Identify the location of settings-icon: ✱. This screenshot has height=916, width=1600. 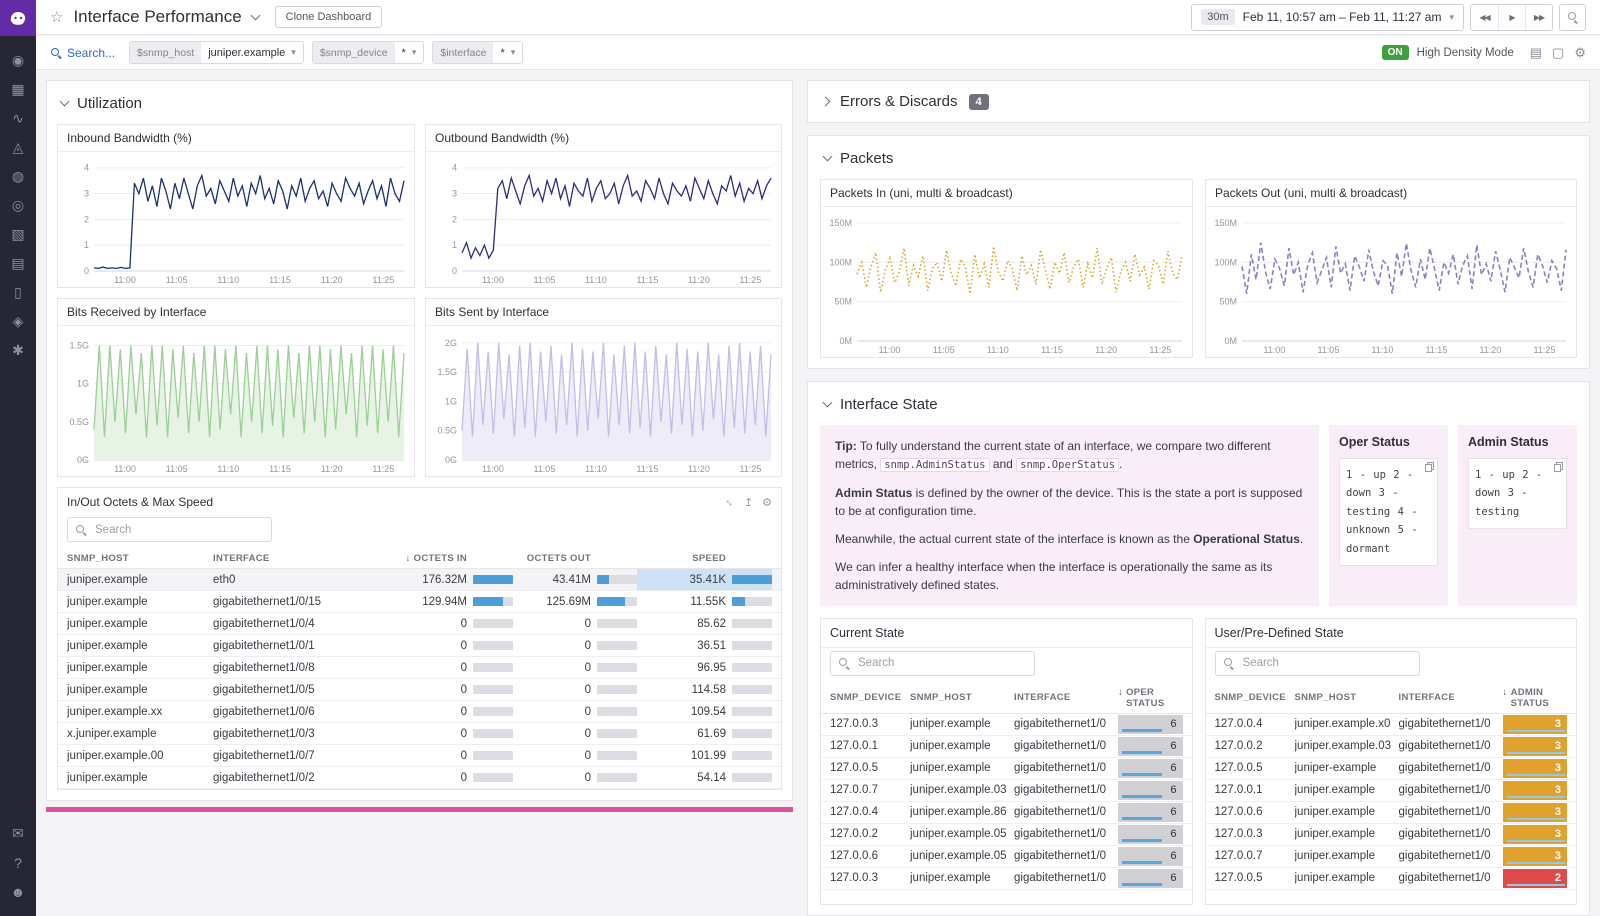
(18, 350).